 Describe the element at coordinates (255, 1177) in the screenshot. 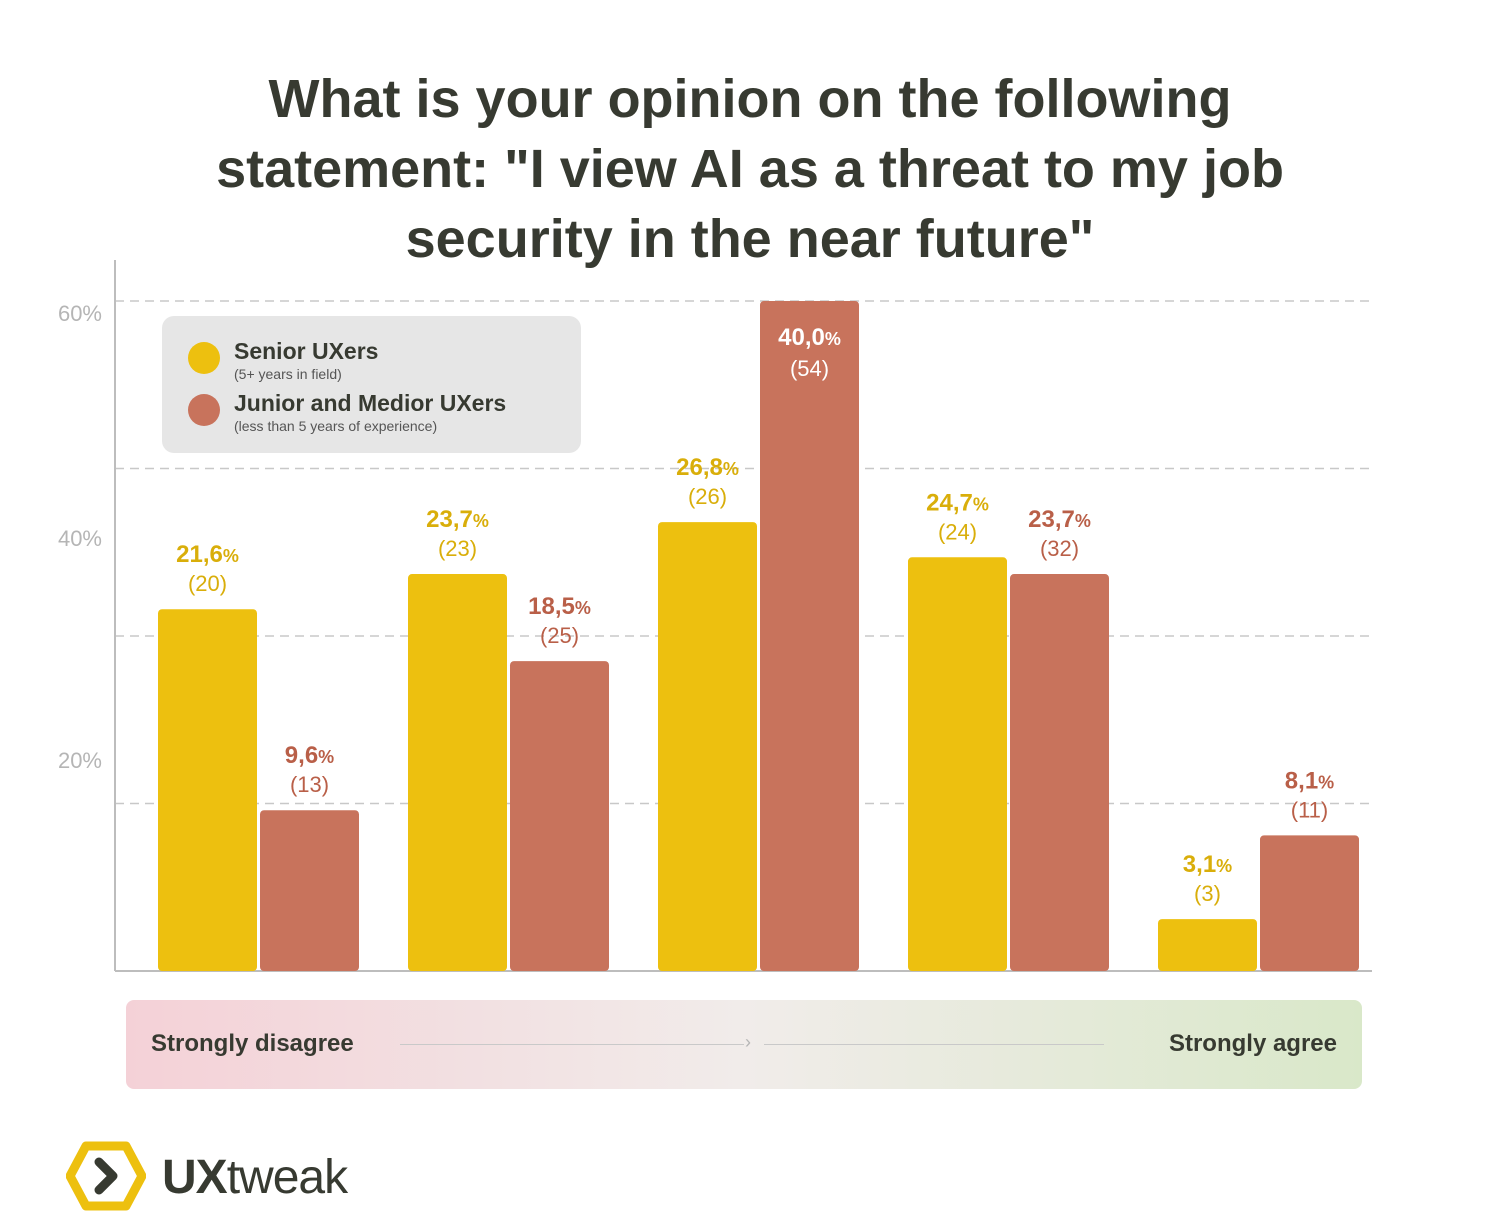

I see `brand-name: UXtweak` at that location.